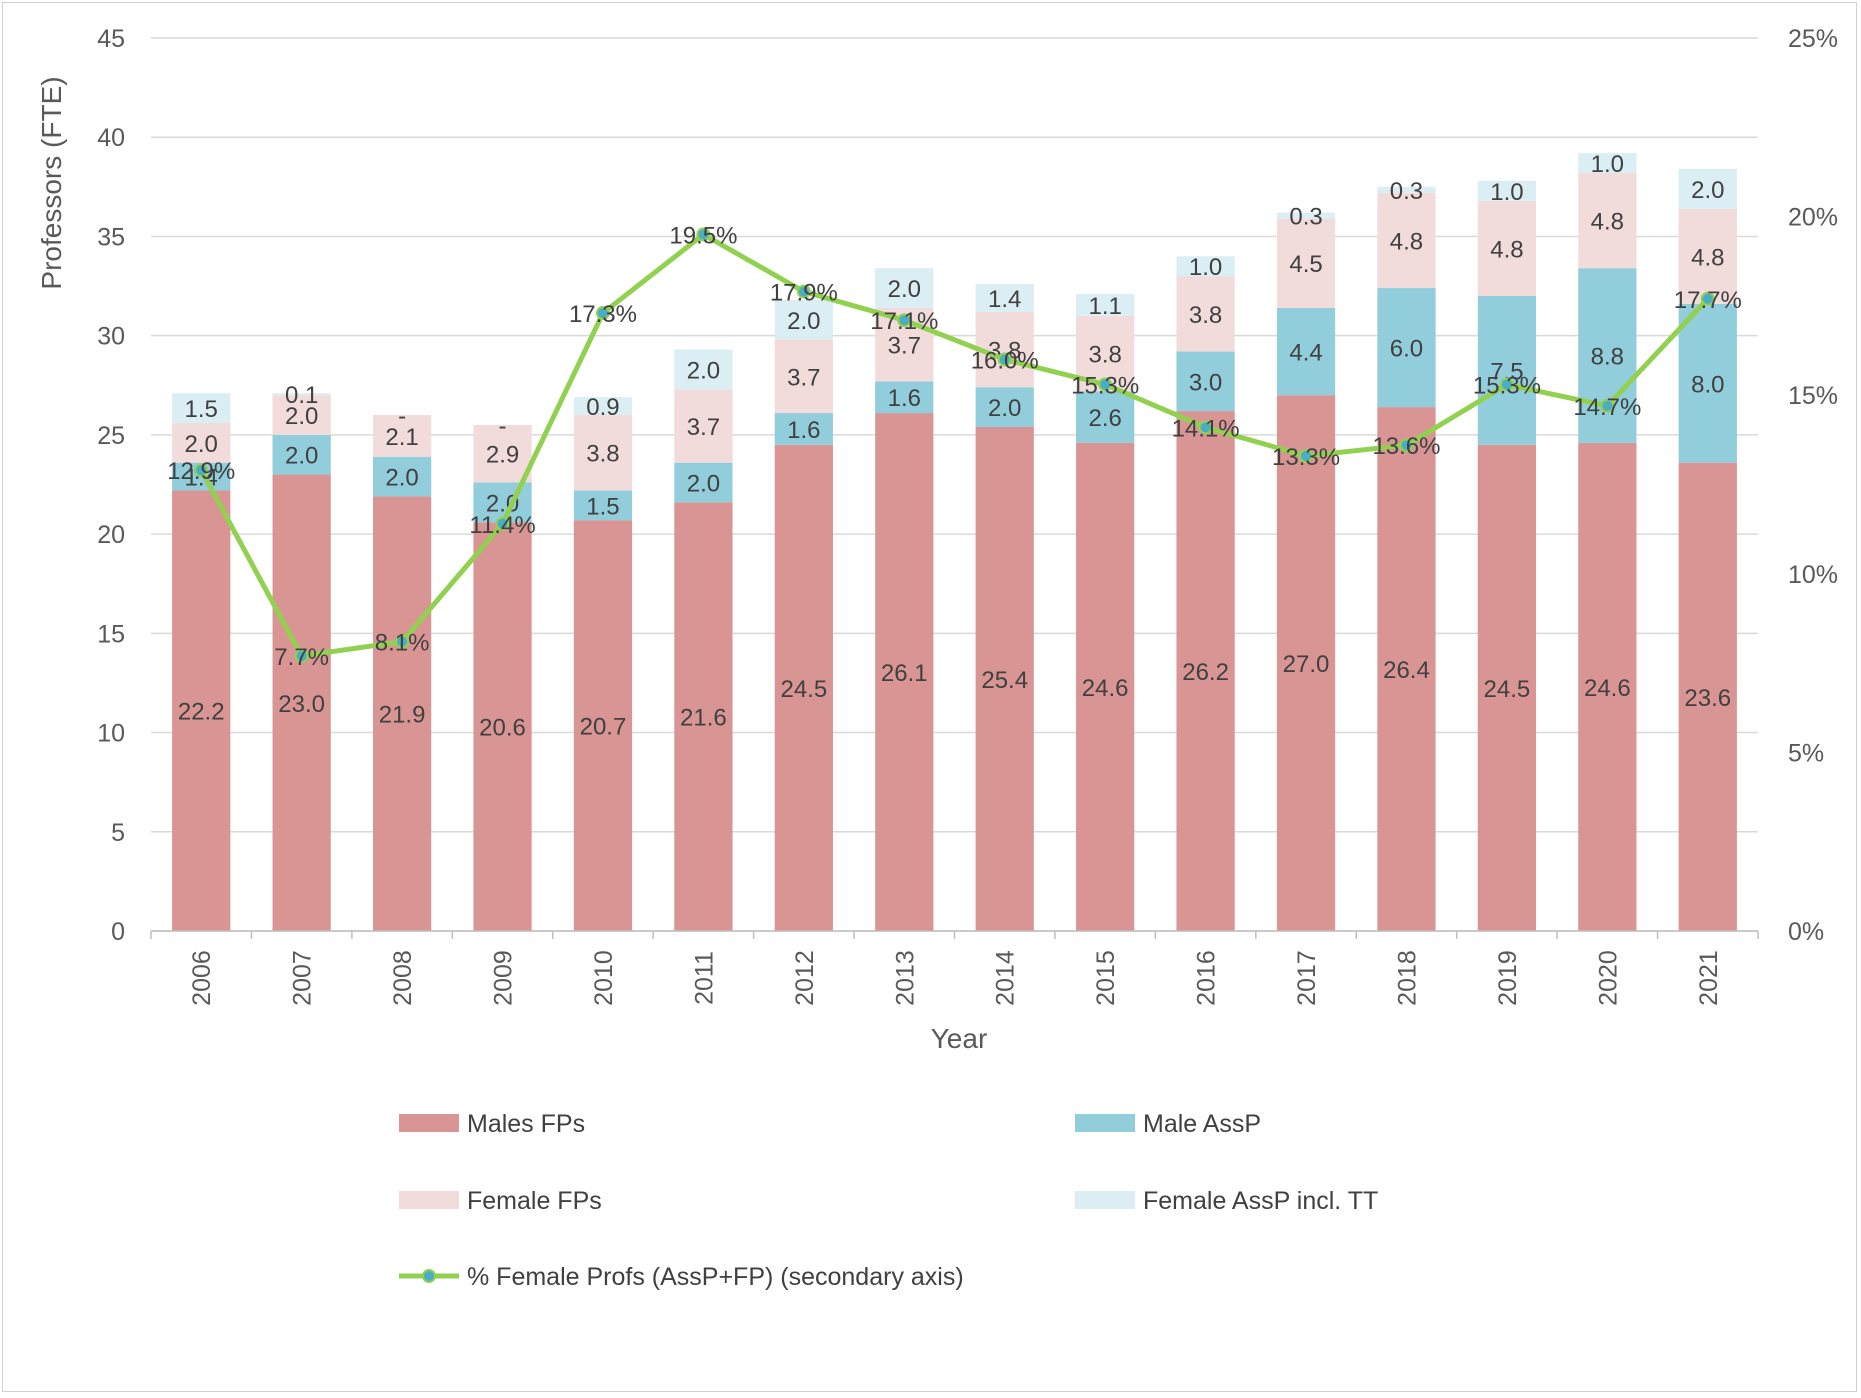  I want to click on legend-item: Male AssP, so click(1168, 1124).